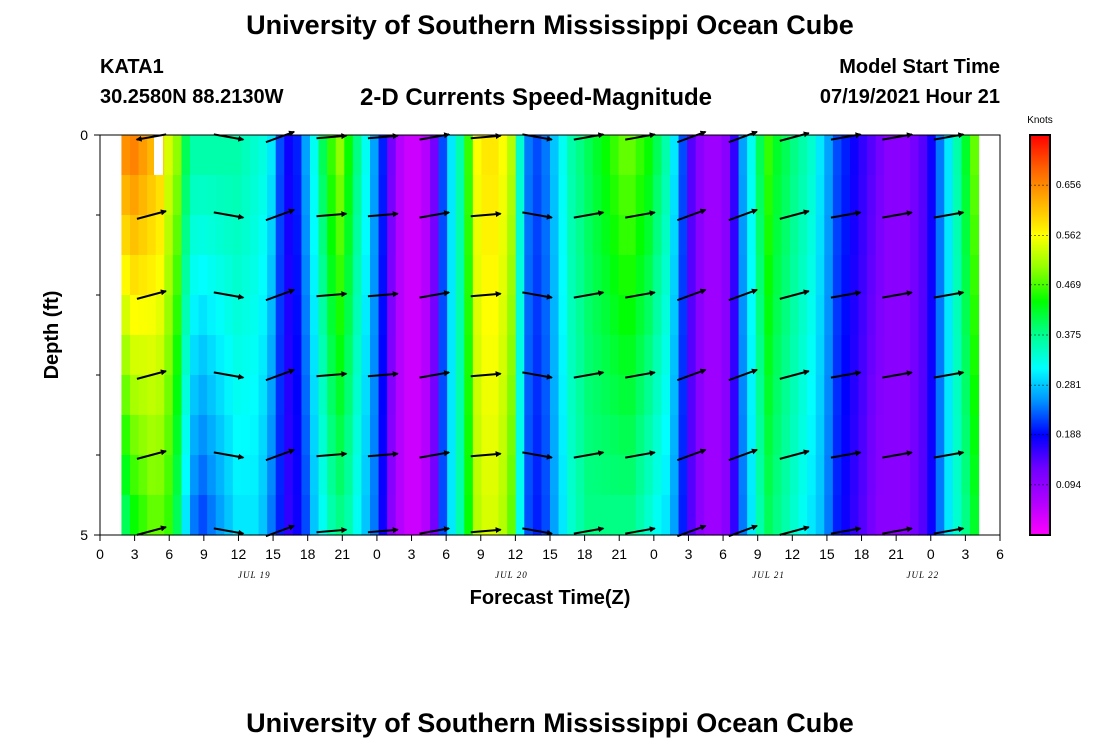 The width and height of the screenshot is (1100, 750). I want to click on x-tick-label: 9, so click(481, 554).